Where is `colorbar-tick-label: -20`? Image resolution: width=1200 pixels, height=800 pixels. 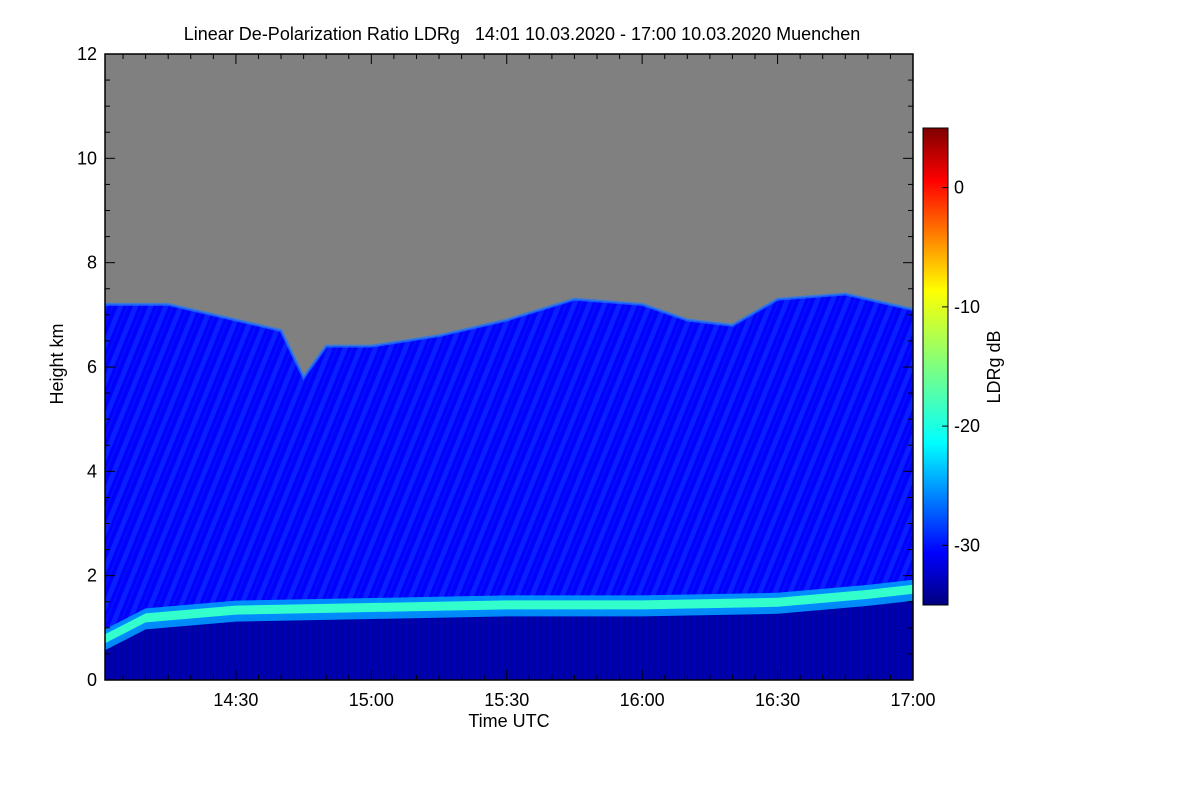
colorbar-tick-label: -20 is located at coordinates (967, 426).